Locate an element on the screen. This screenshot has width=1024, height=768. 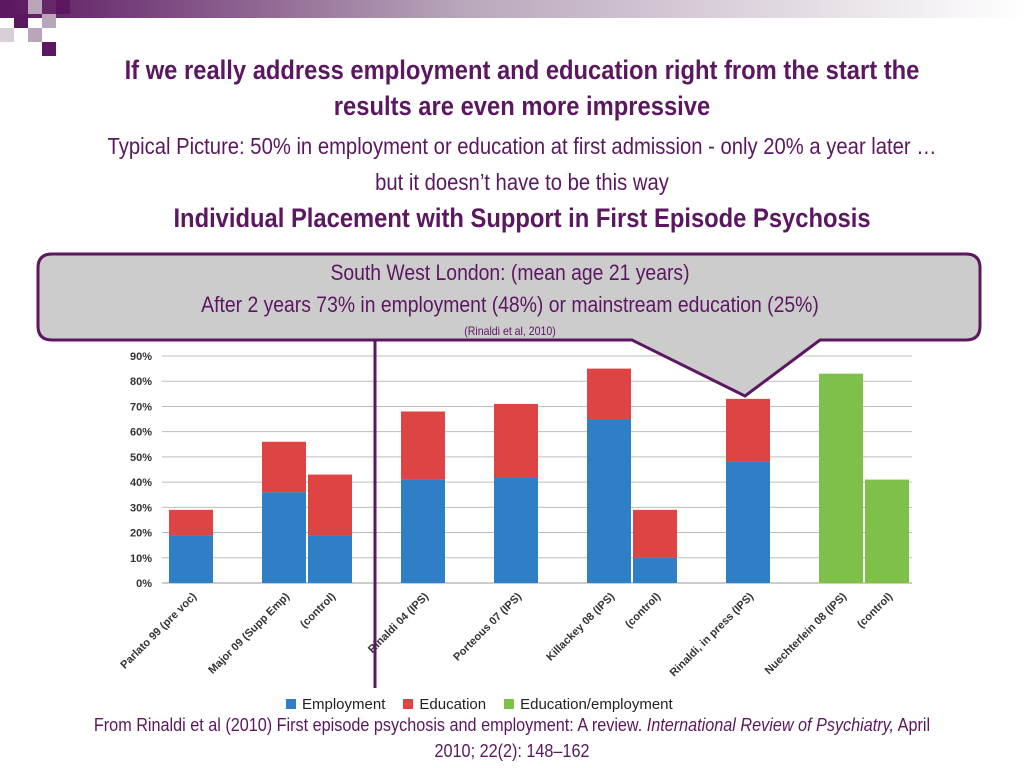
legend-swatch-education-employment is located at coordinates (509, 704).